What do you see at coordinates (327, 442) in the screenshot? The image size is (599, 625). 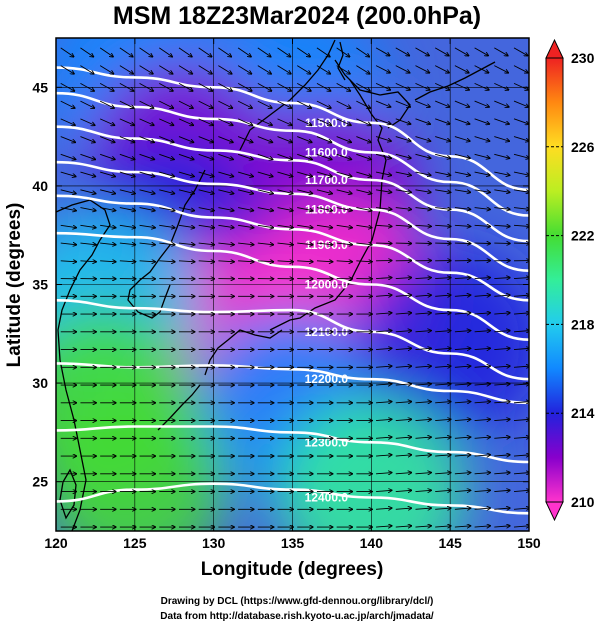 I see `contour-label-12300.0: 12300.0` at bounding box center [327, 442].